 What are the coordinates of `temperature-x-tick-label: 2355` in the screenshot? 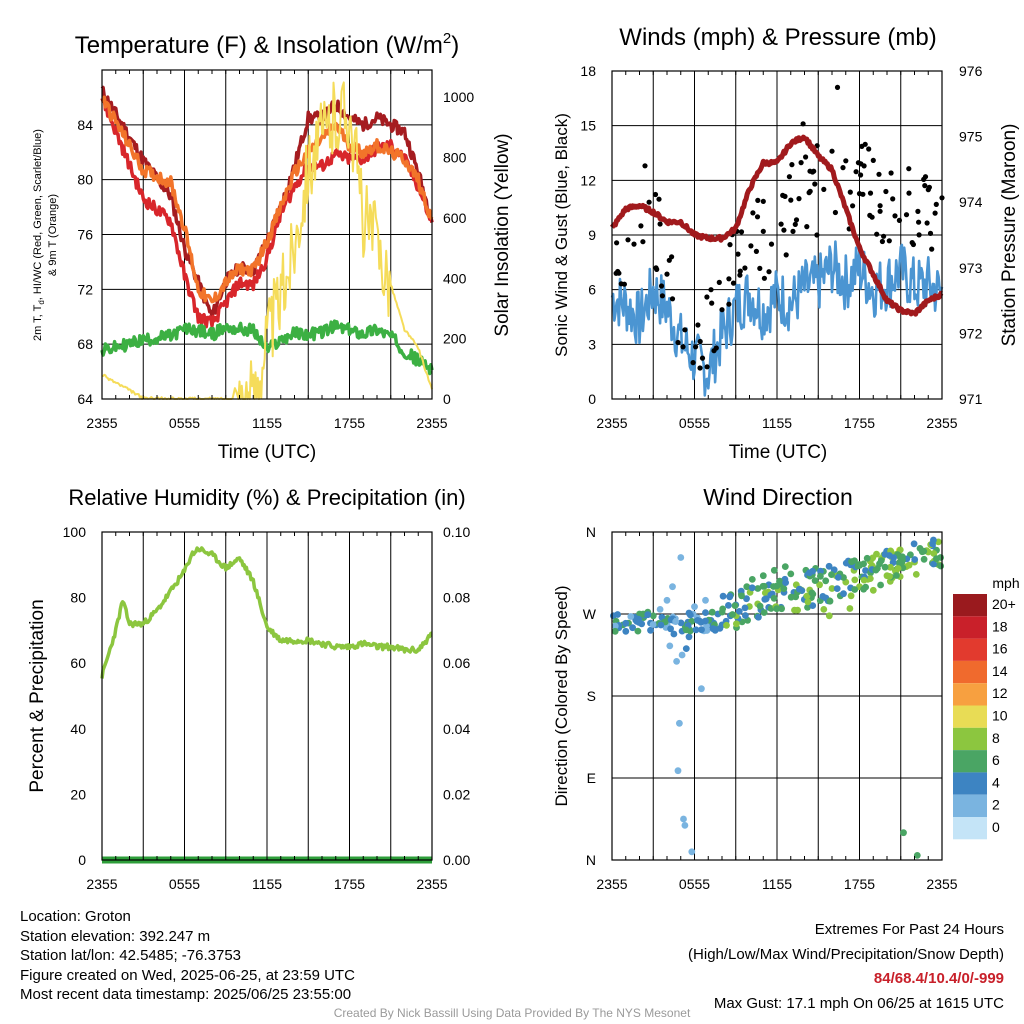 It's located at (431, 423).